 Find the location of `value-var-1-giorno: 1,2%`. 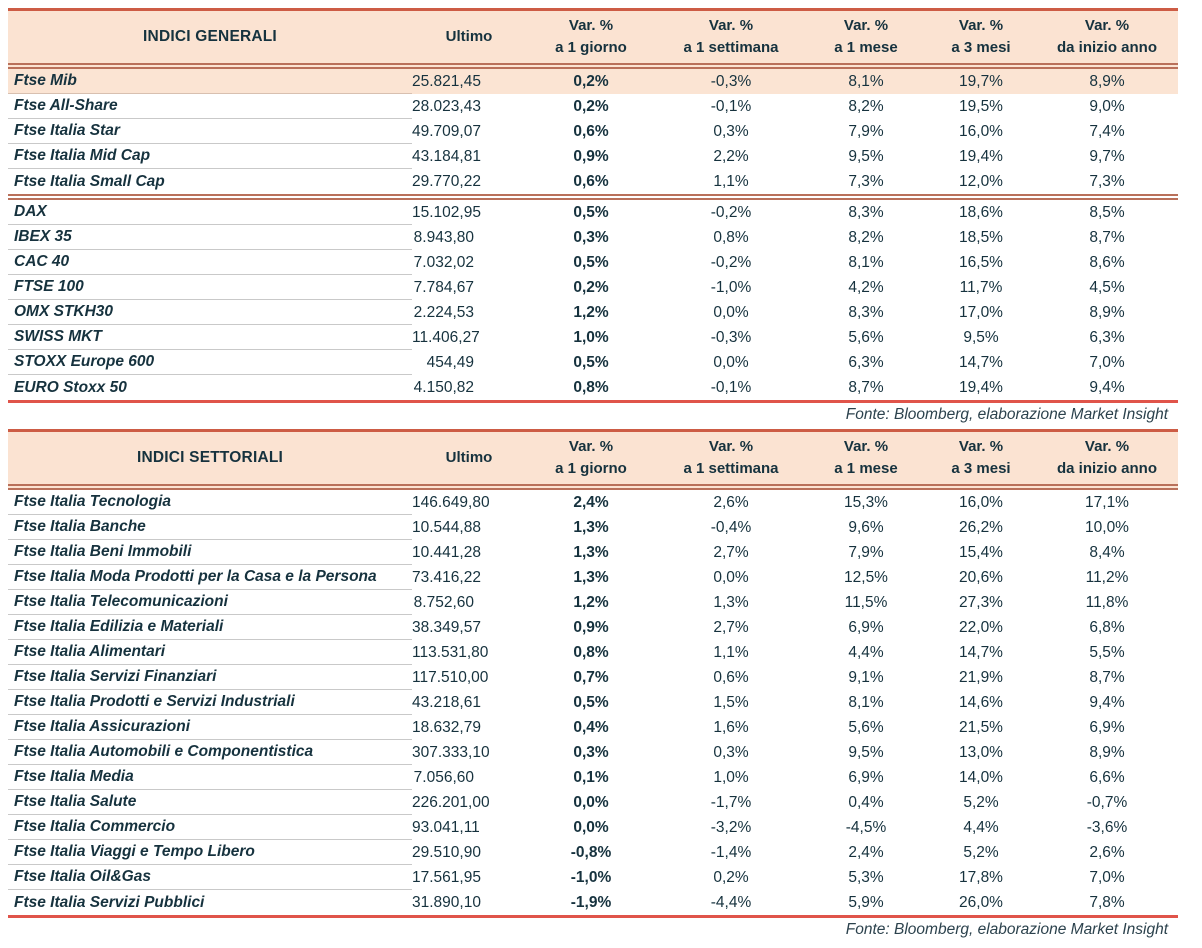

value-var-1-giorno: 1,2% is located at coordinates (591, 312).